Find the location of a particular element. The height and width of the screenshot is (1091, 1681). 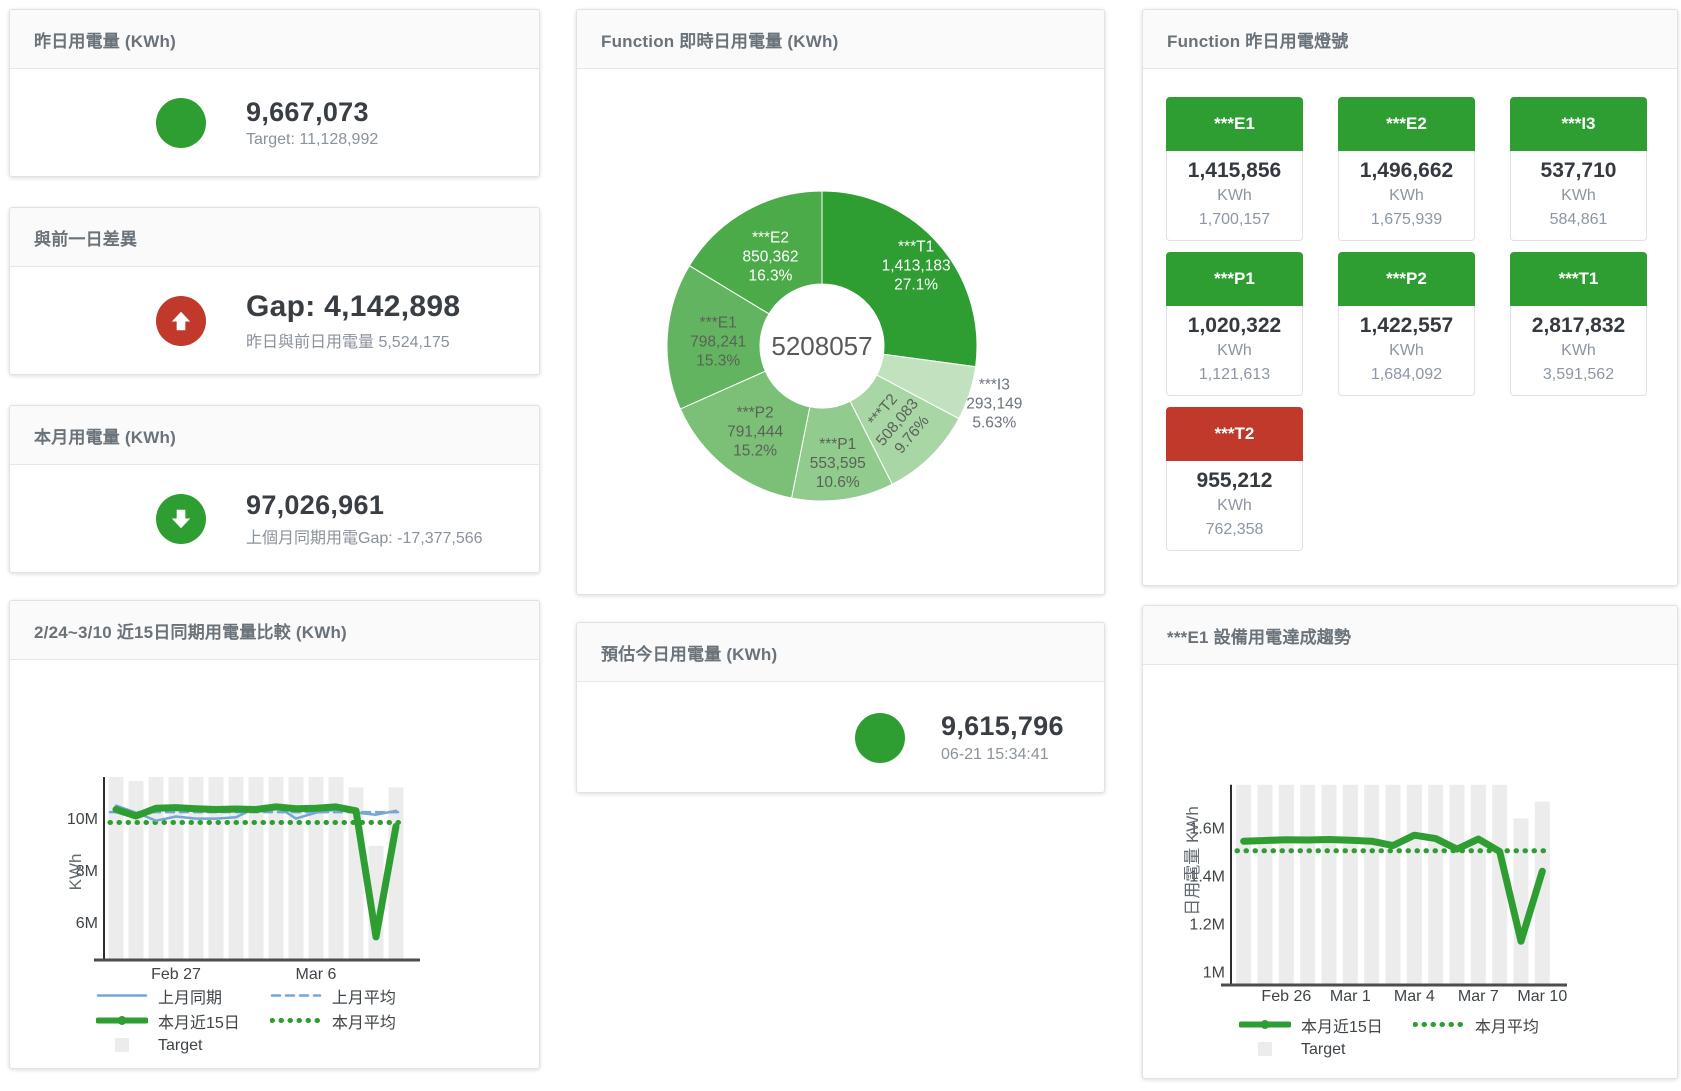

x-tick-label: Mar 6 is located at coordinates (316, 974).